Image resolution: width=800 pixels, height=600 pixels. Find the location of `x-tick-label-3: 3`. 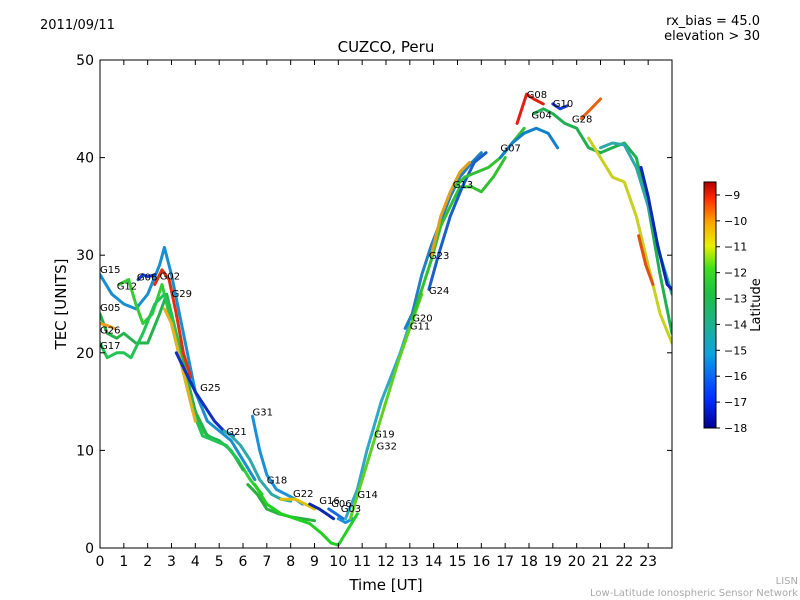

x-tick-label-3: 3 is located at coordinates (171, 562).